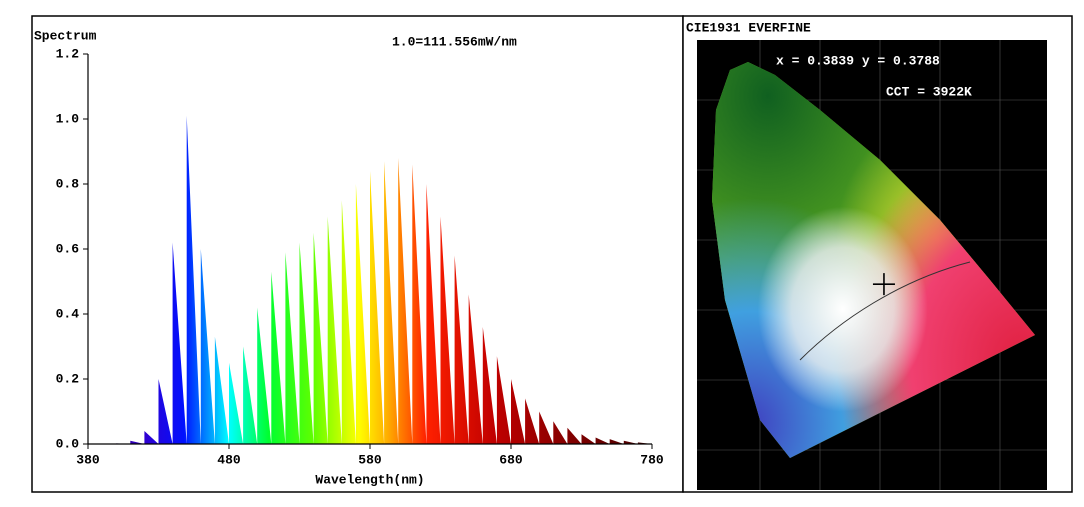 The width and height of the screenshot is (1084, 507). What do you see at coordinates (369, 479) in the screenshot?
I see `x-axis-title: Wavelength(nm)` at bounding box center [369, 479].